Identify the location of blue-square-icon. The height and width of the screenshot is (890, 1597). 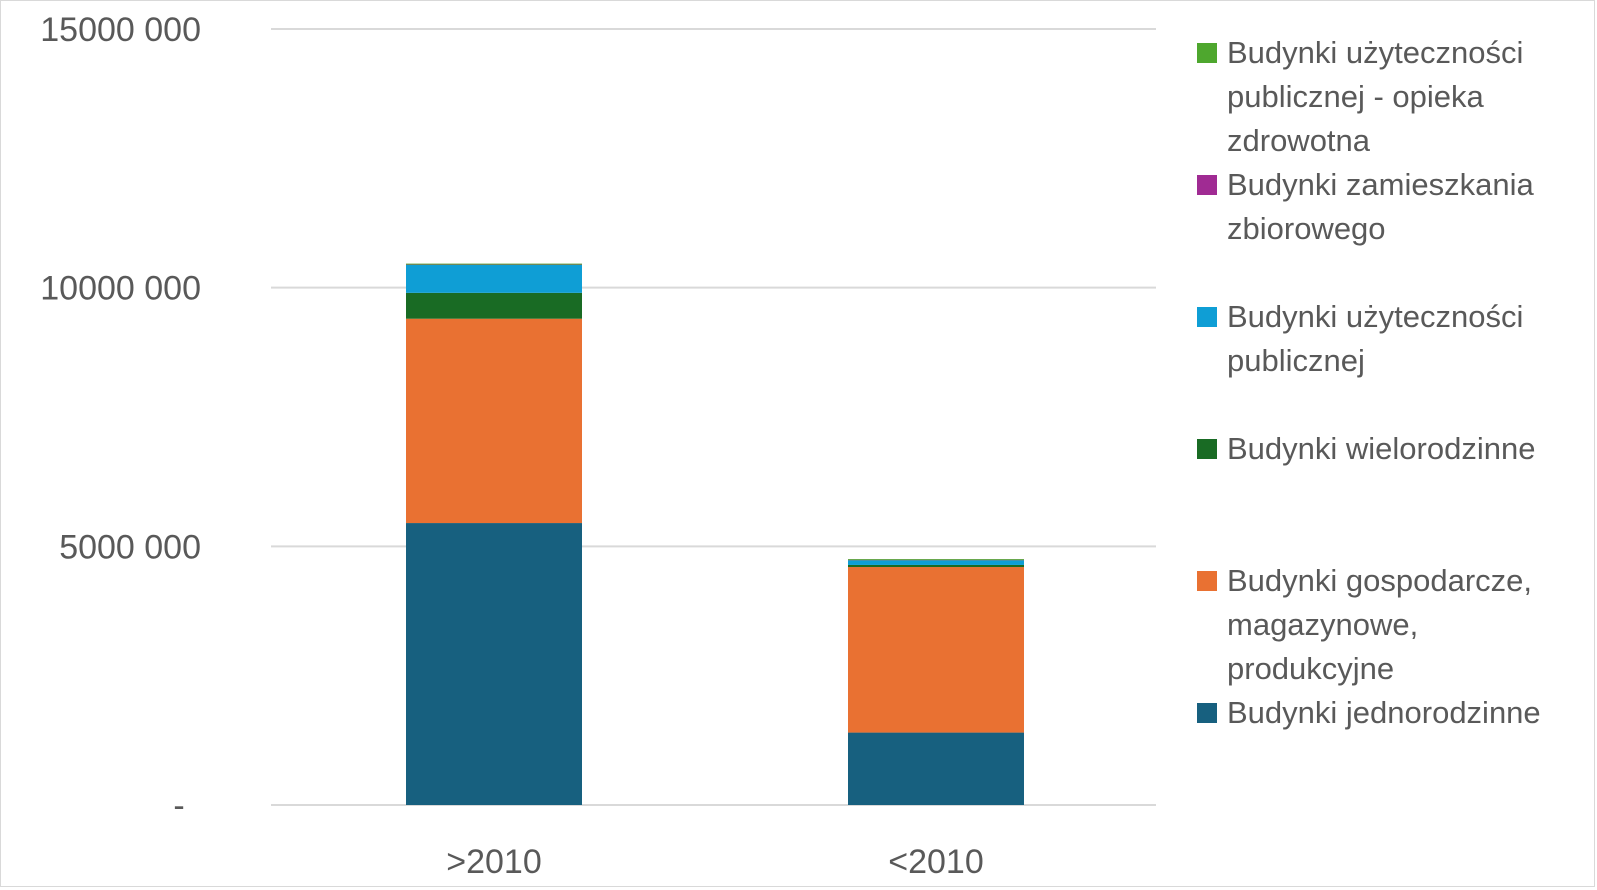
(1207, 317).